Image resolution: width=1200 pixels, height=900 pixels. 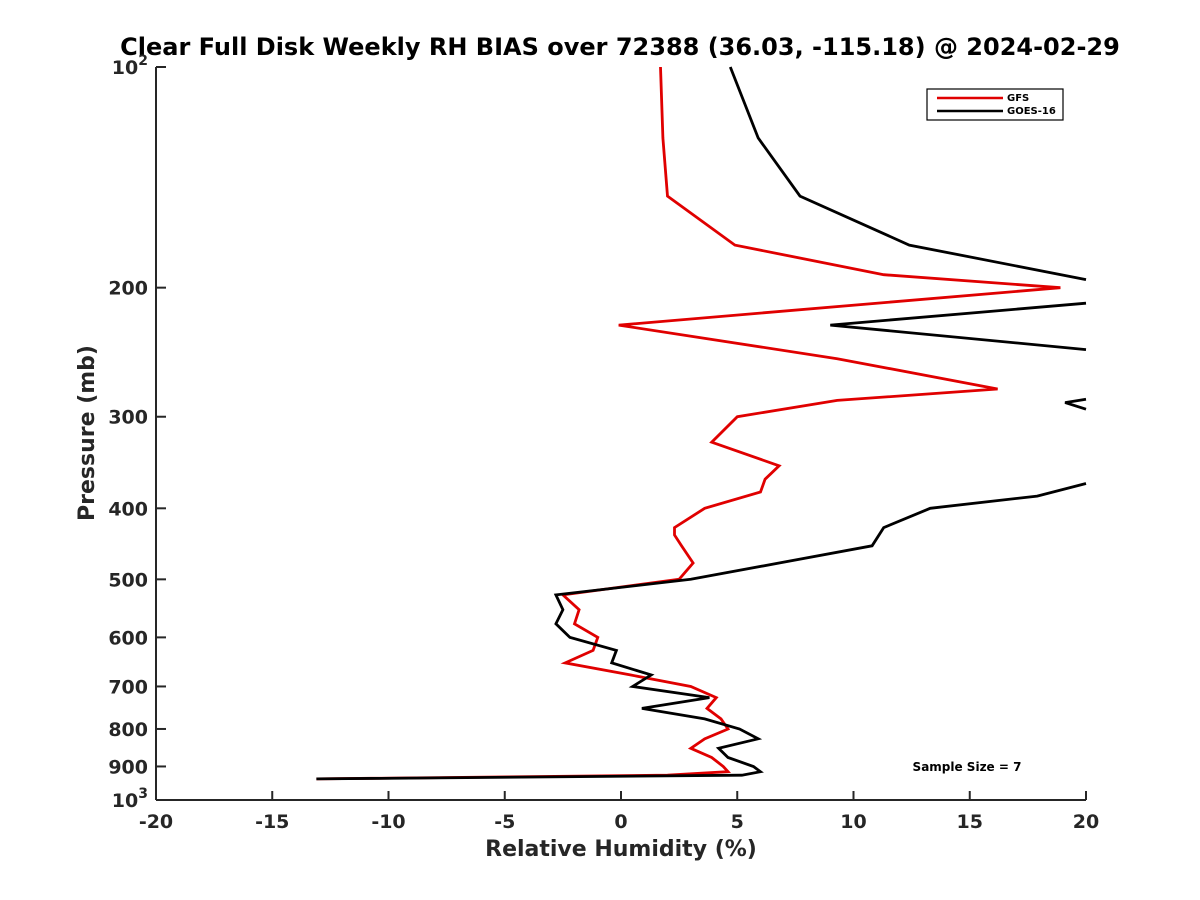 I want to click on legend: GFS GOES-16, so click(x=995, y=104).